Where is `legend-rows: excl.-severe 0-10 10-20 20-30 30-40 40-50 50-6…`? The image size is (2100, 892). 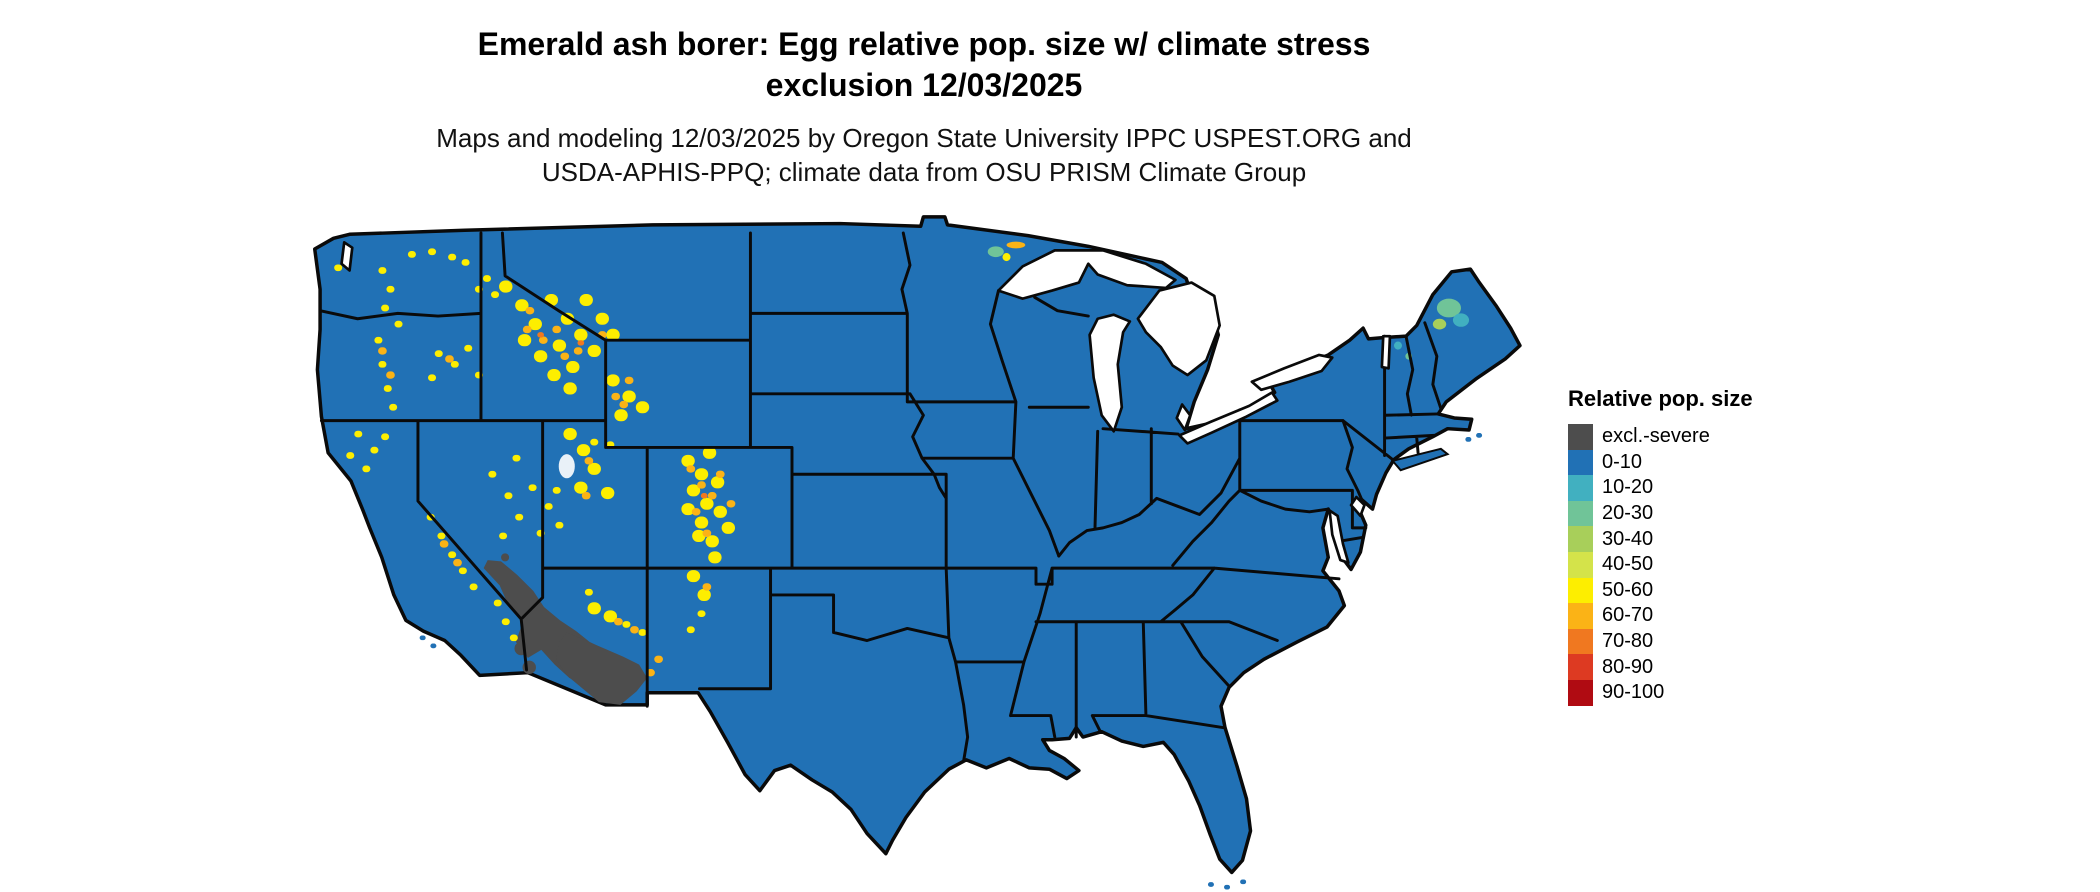 legend-rows: excl.-severe 0-10 10-20 20-30 30-40 40-50 50-6… is located at coordinates (1718, 565).